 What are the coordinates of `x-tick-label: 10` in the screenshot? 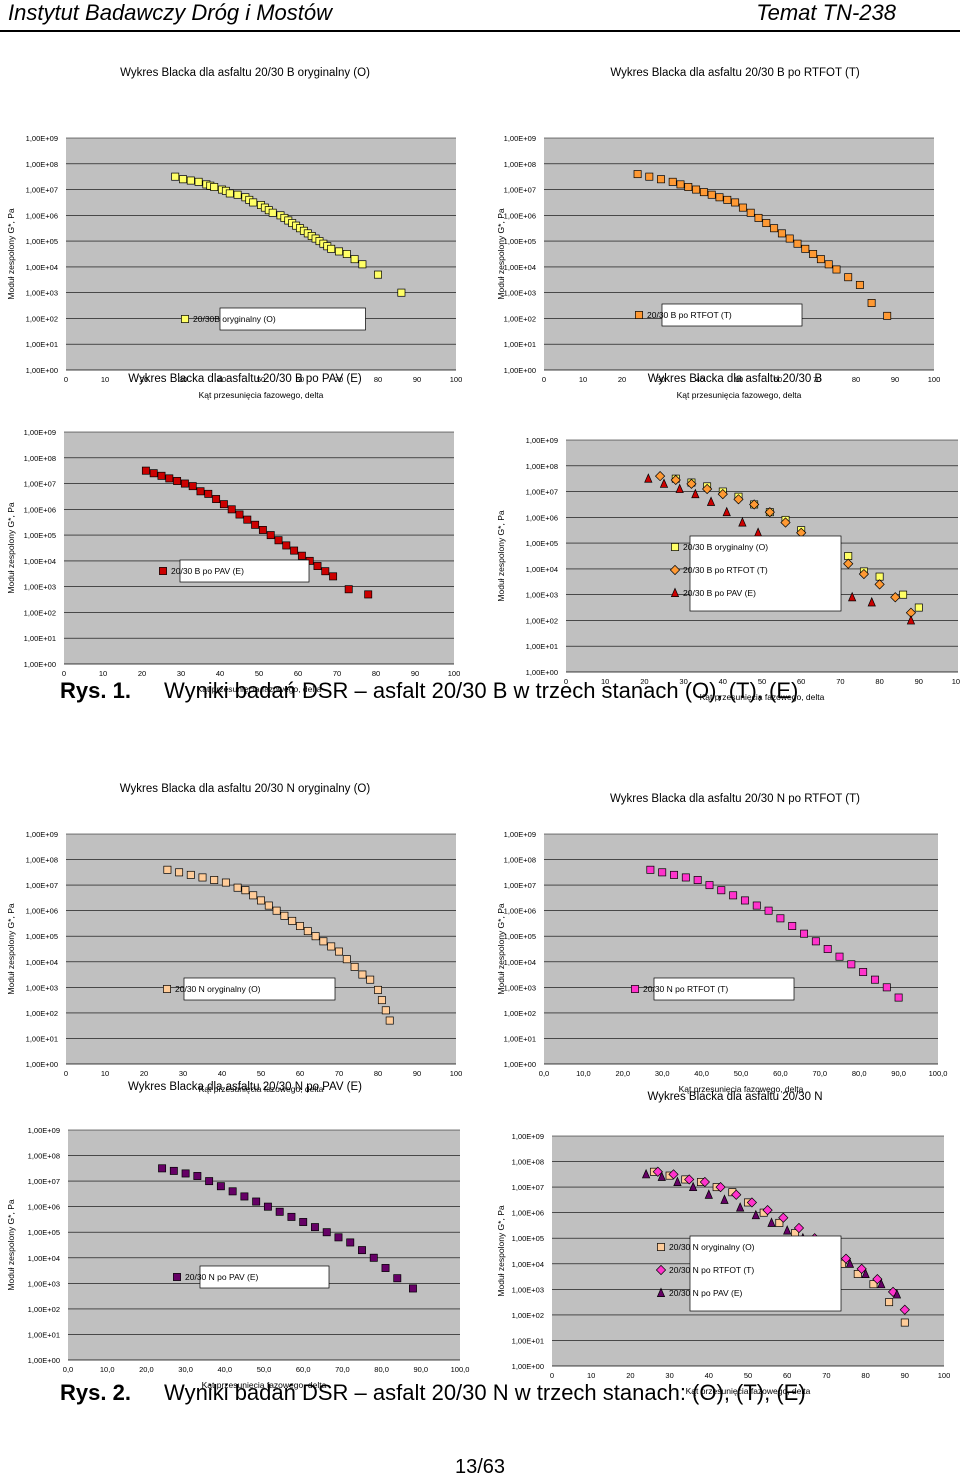 It's located at (591, 1375).